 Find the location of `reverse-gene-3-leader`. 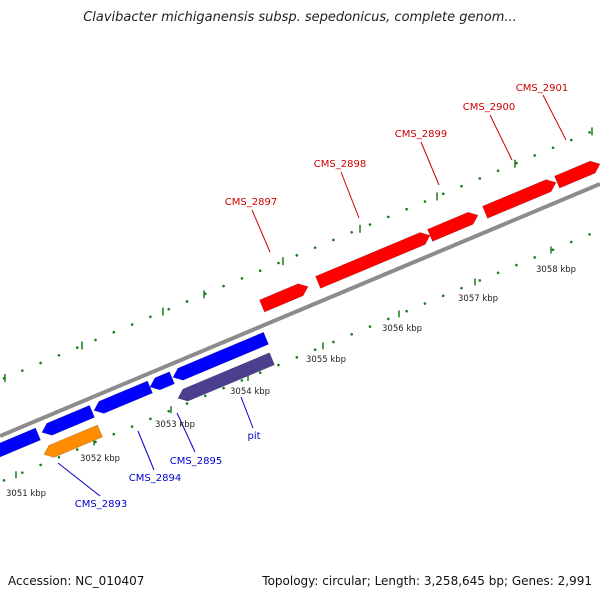

reverse-gene-3-leader is located at coordinates (186, 432).